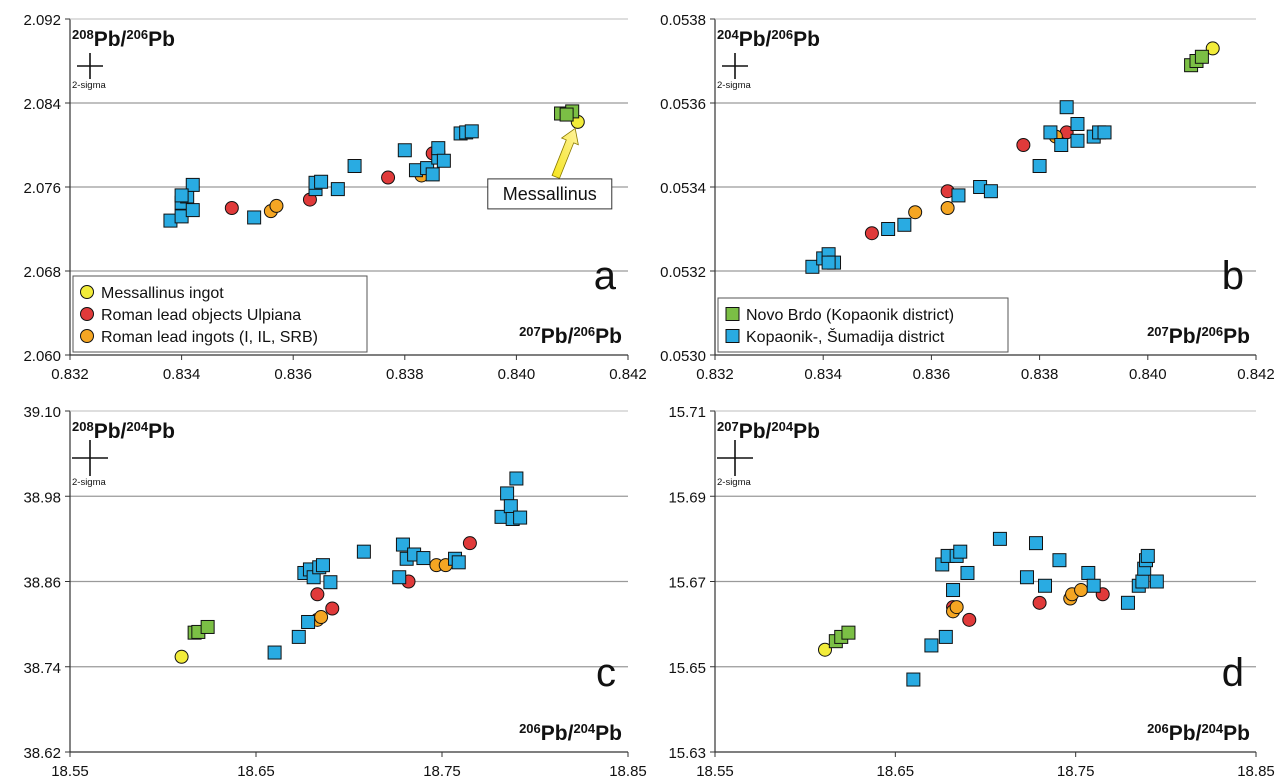 The width and height of the screenshot is (1276, 784). Describe the element at coordinates (683, 356) in the screenshot. I see `y-tick-label: 0.0530` at that location.